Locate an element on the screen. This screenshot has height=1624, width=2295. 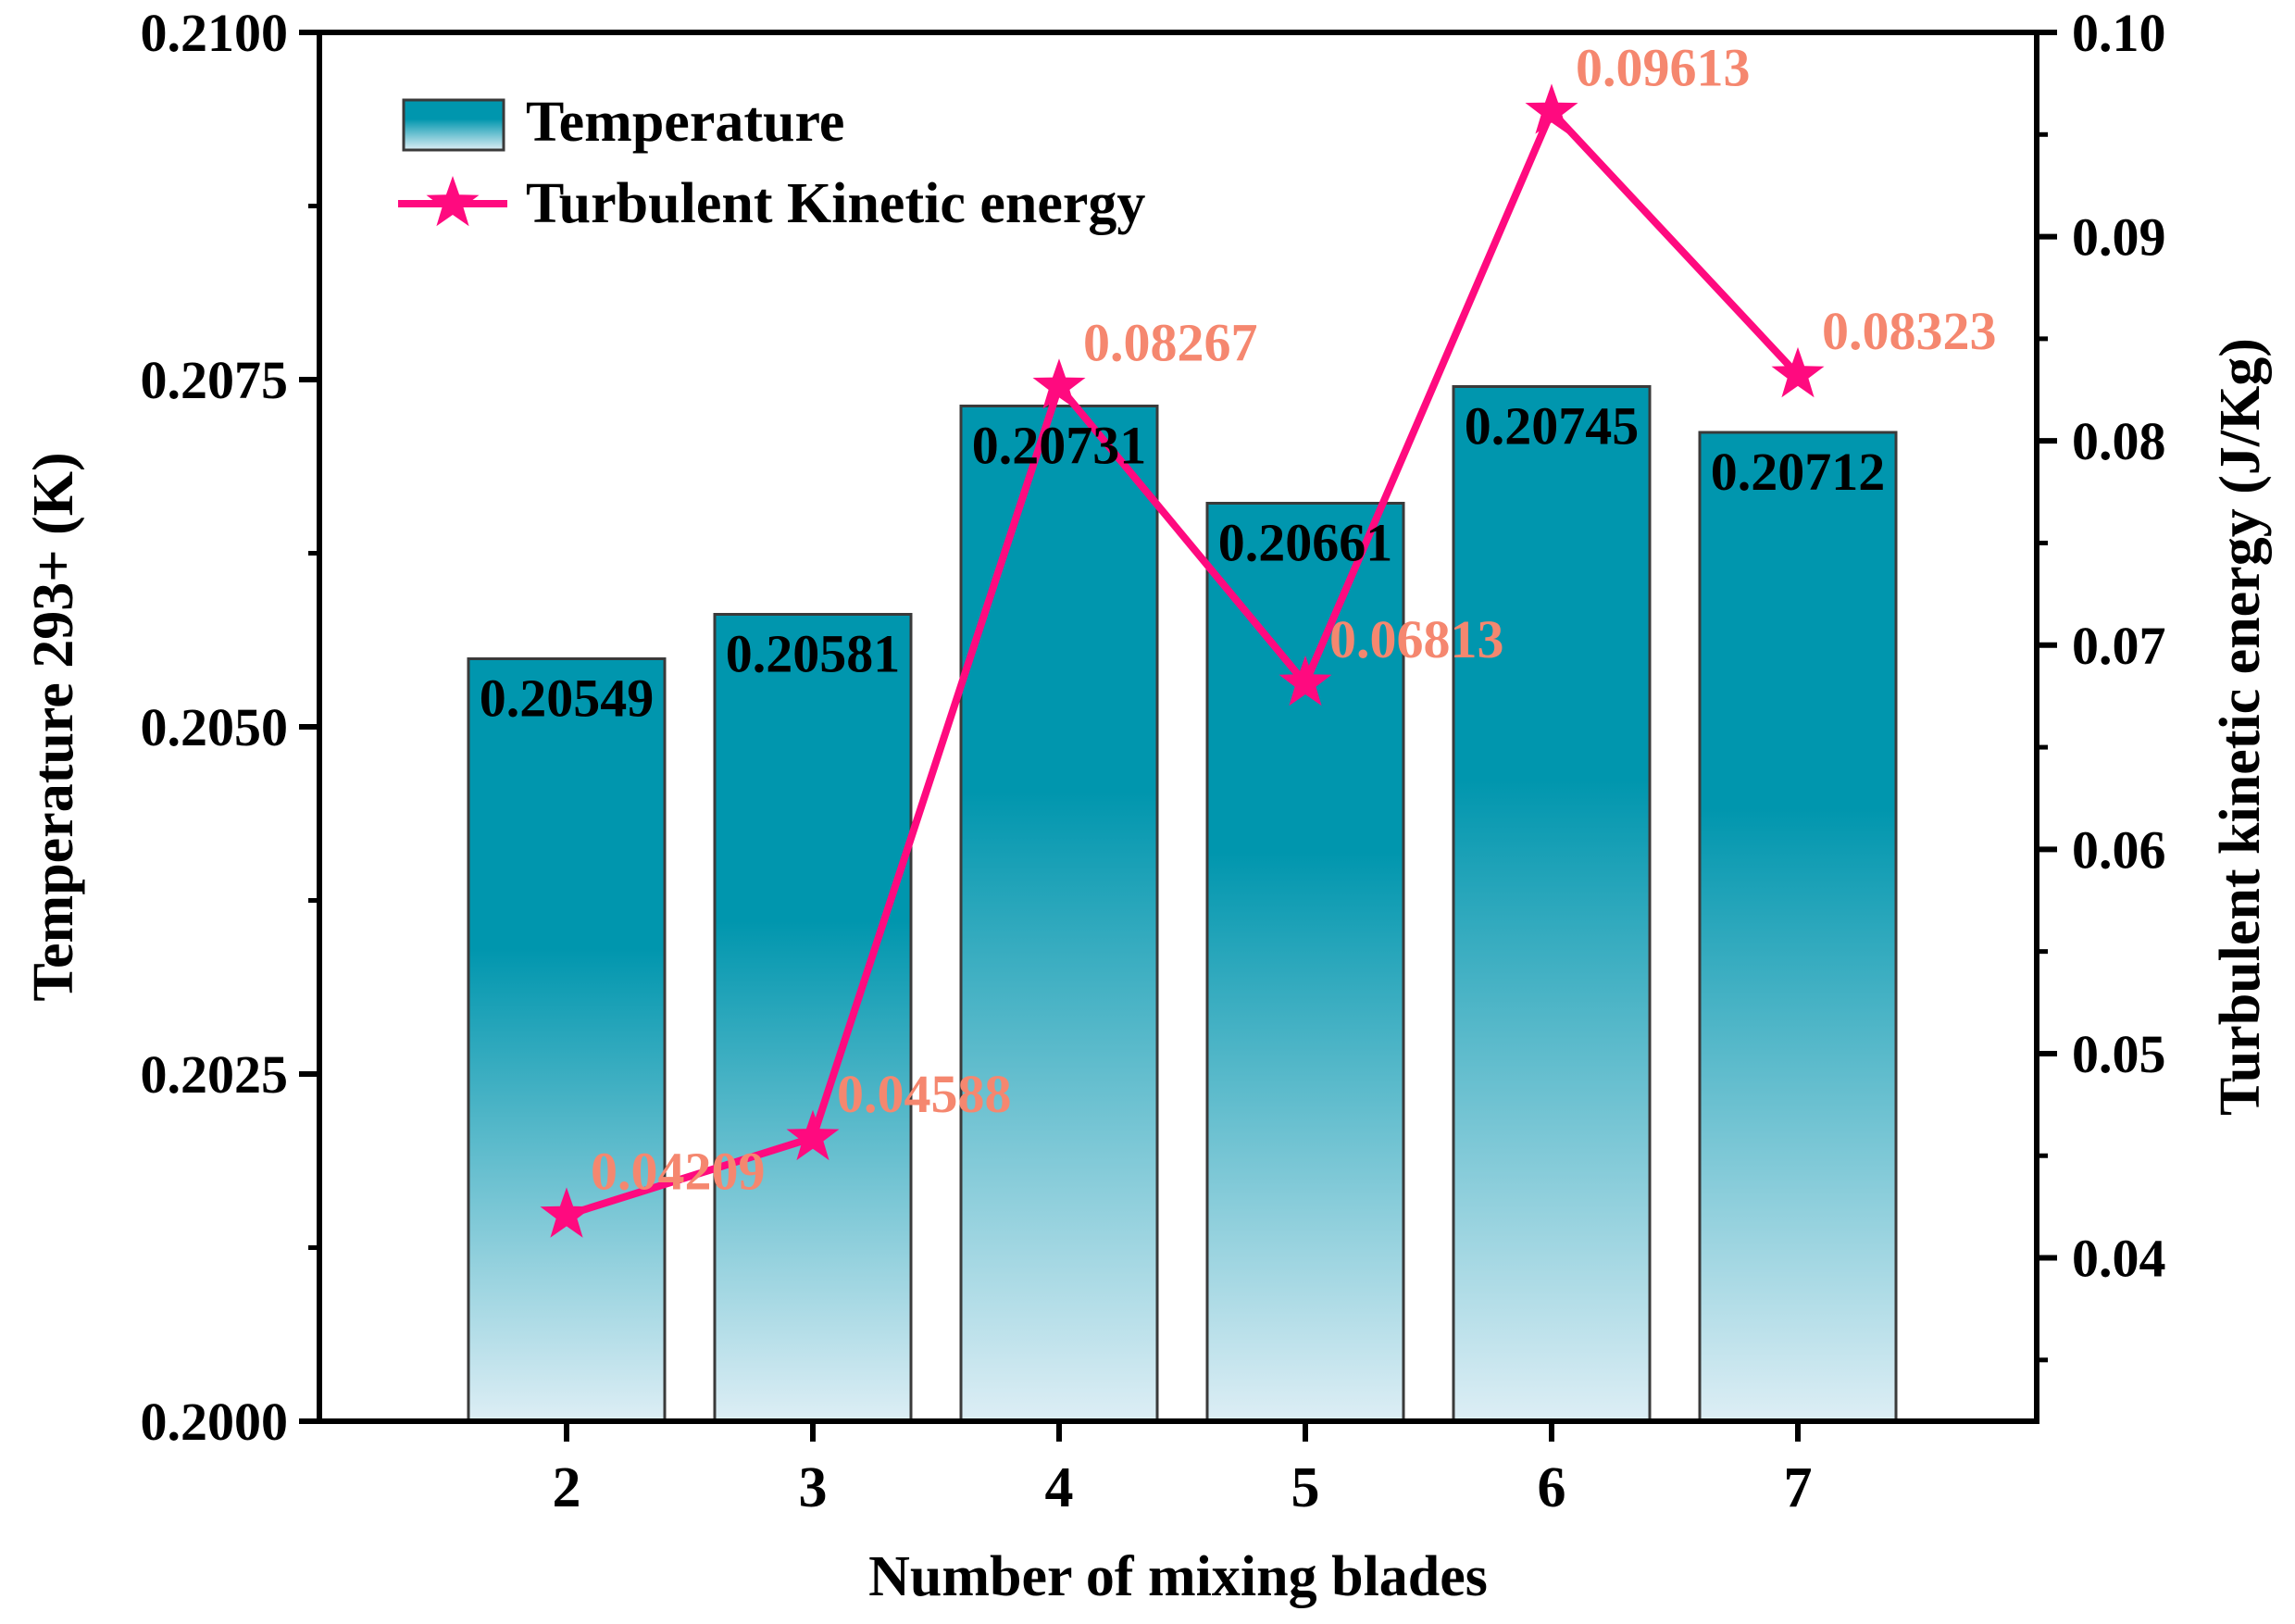
temperature-bar-label-7: 0.20712 is located at coordinates (1799, 472).